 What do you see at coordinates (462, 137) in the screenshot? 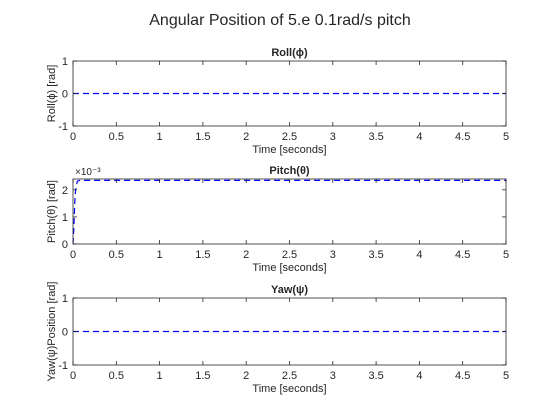
I see `roll-xtick-label: 4.5` at bounding box center [462, 137].